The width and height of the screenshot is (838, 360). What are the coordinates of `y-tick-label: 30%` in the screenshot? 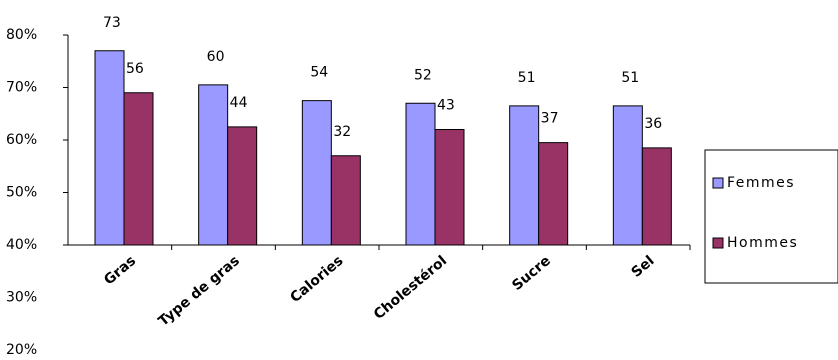 It's located at (21, 298).